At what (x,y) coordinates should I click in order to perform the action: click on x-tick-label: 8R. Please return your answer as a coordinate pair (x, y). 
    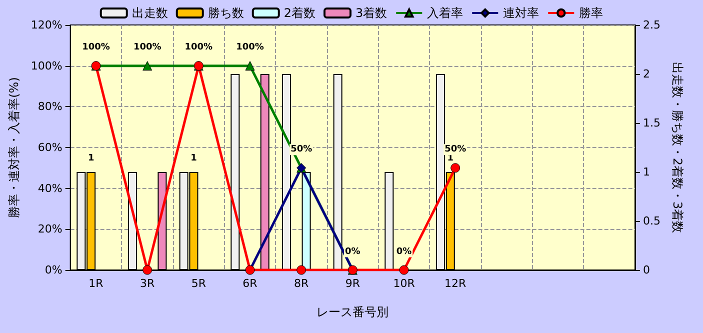
    Looking at the image, I should click on (302, 283).